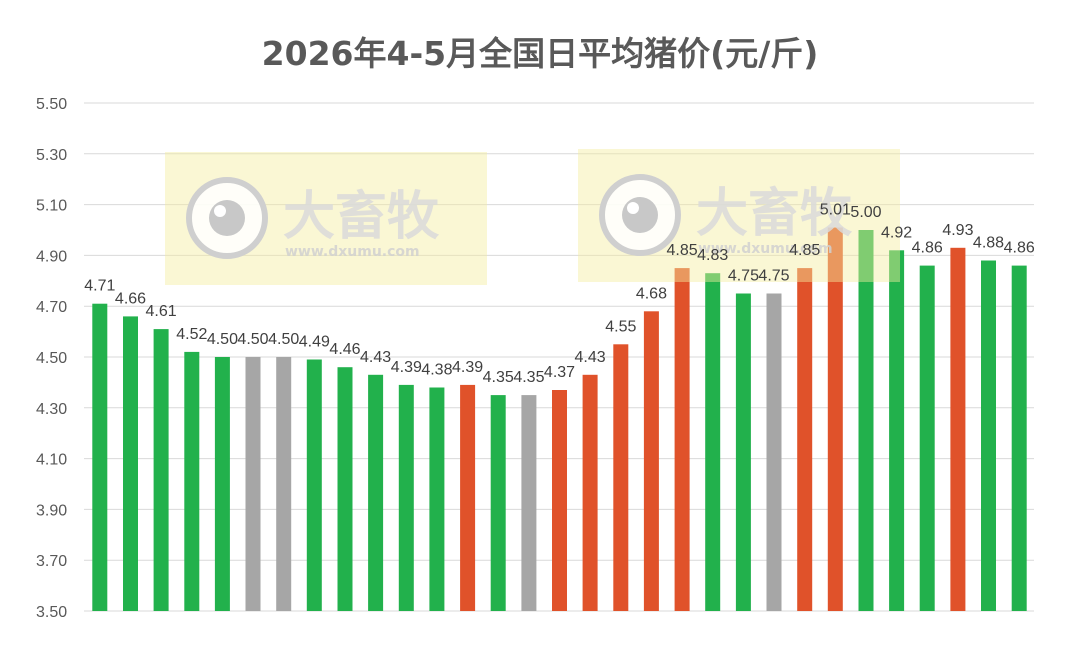 The width and height of the screenshot is (1080, 649). Describe the element at coordinates (51, 206) in the screenshot. I see `y-tick-label: 5.10` at that location.